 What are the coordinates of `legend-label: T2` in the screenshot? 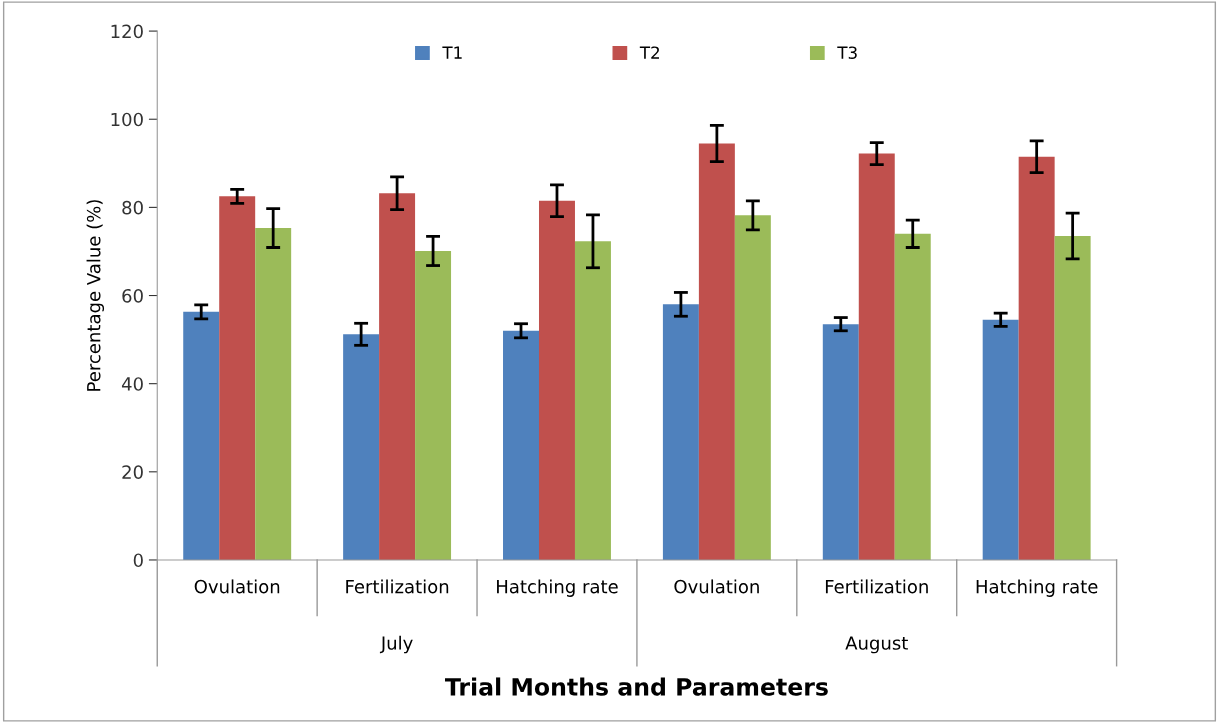 It's located at (649, 52).